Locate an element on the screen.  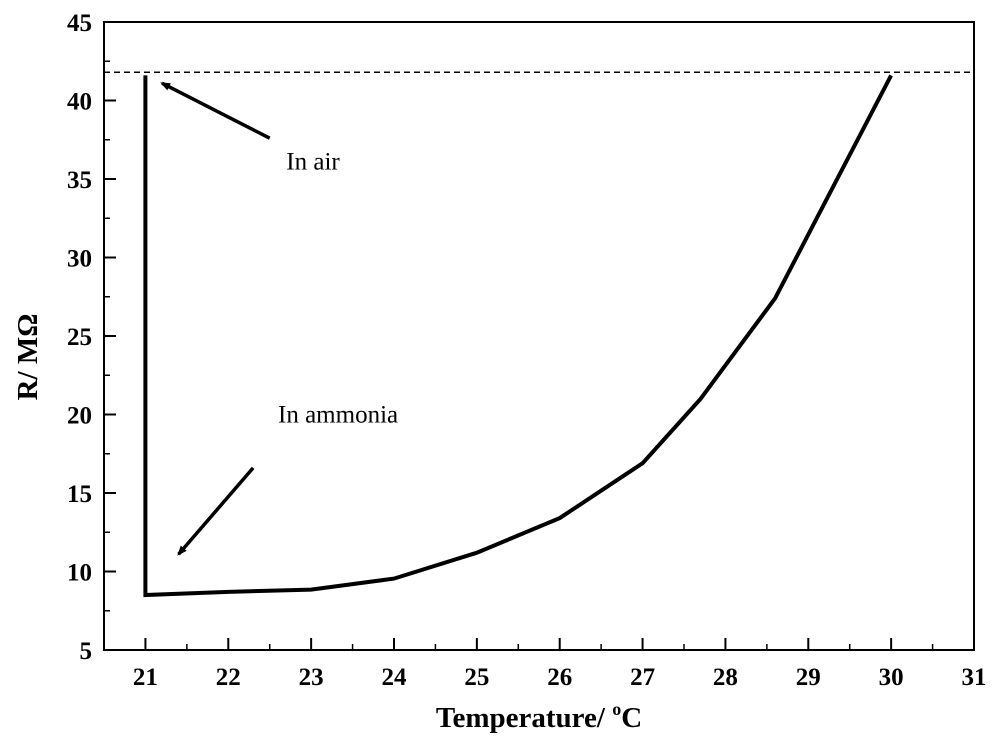
x-tick-label: 30 is located at coordinates (891, 677).